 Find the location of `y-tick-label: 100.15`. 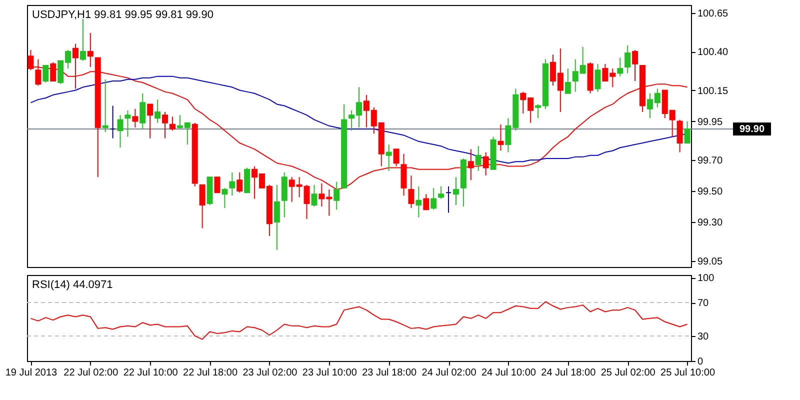

y-tick-label: 100.15 is located at coordinates (713, 91).